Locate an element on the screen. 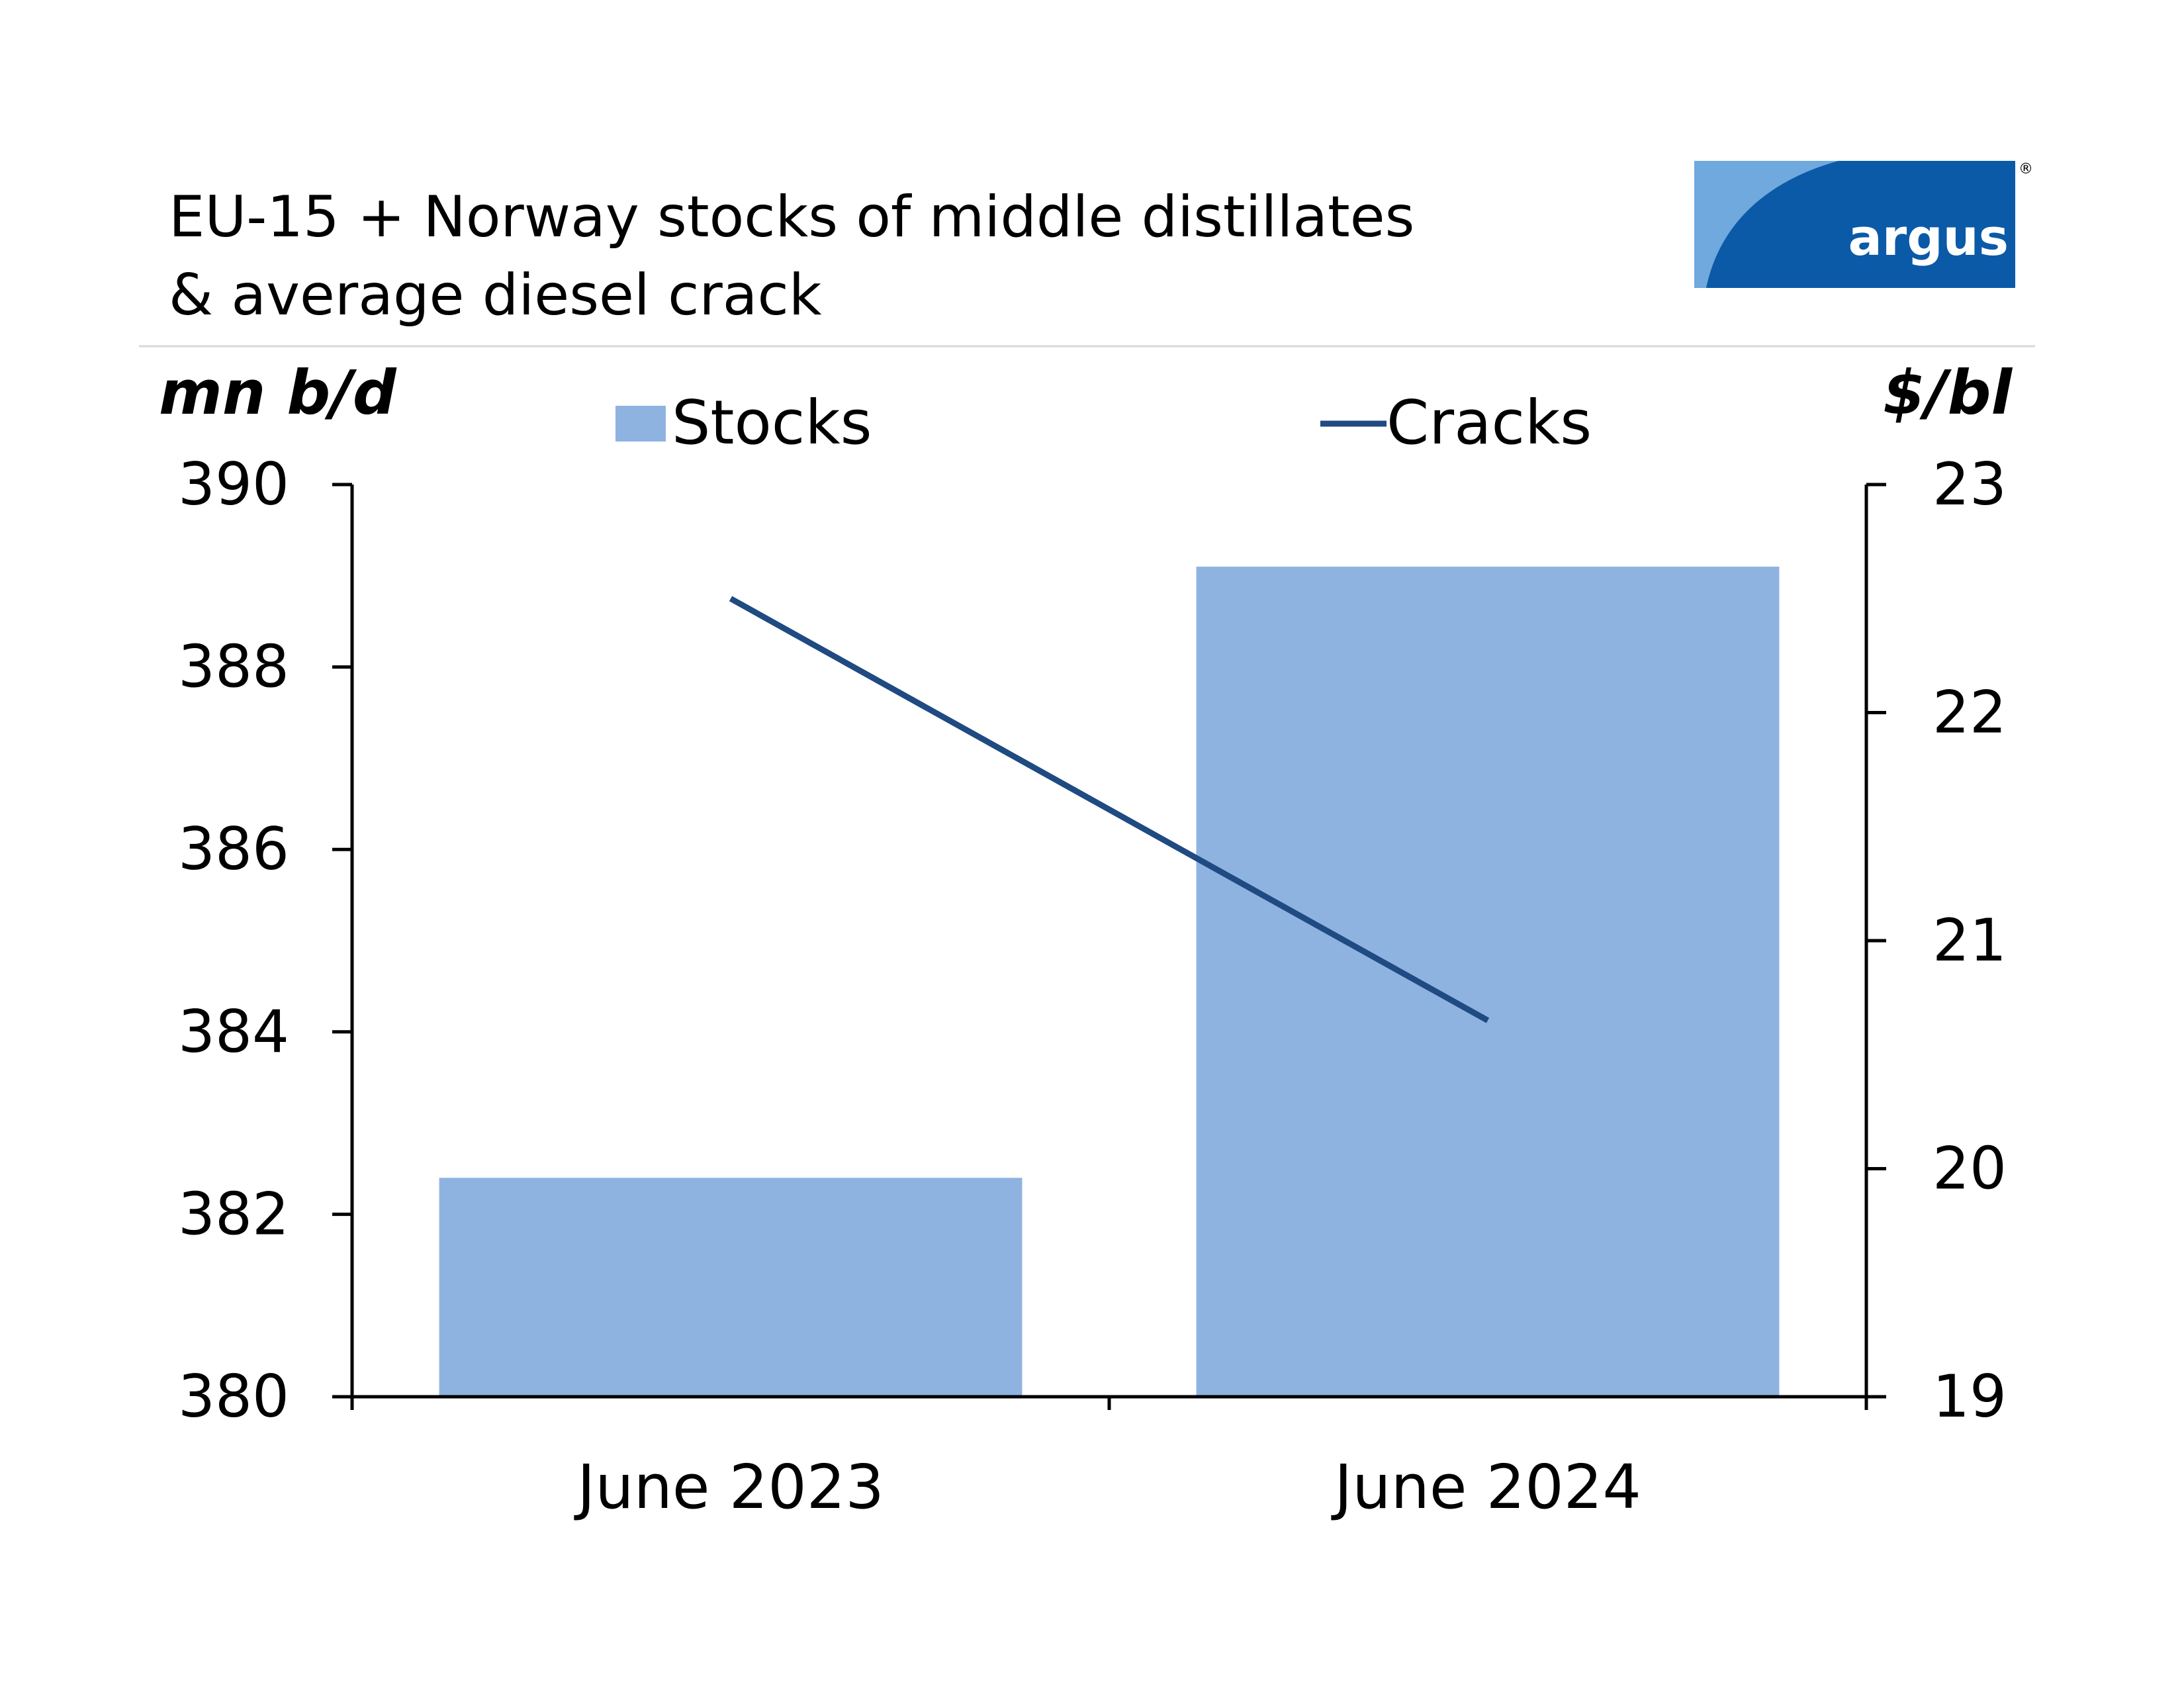  right-axis-tick-label-4: 23 is located at coordinates (1970, 484).